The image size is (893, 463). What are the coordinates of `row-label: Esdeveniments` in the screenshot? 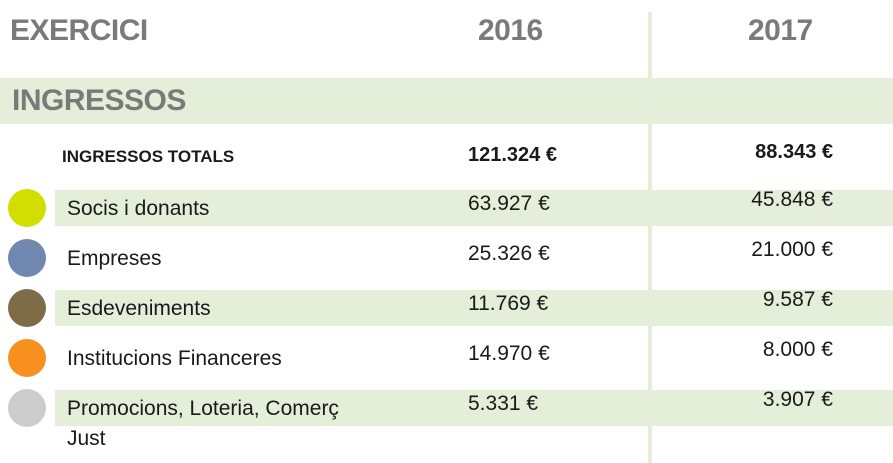 It's located at (139, 308).